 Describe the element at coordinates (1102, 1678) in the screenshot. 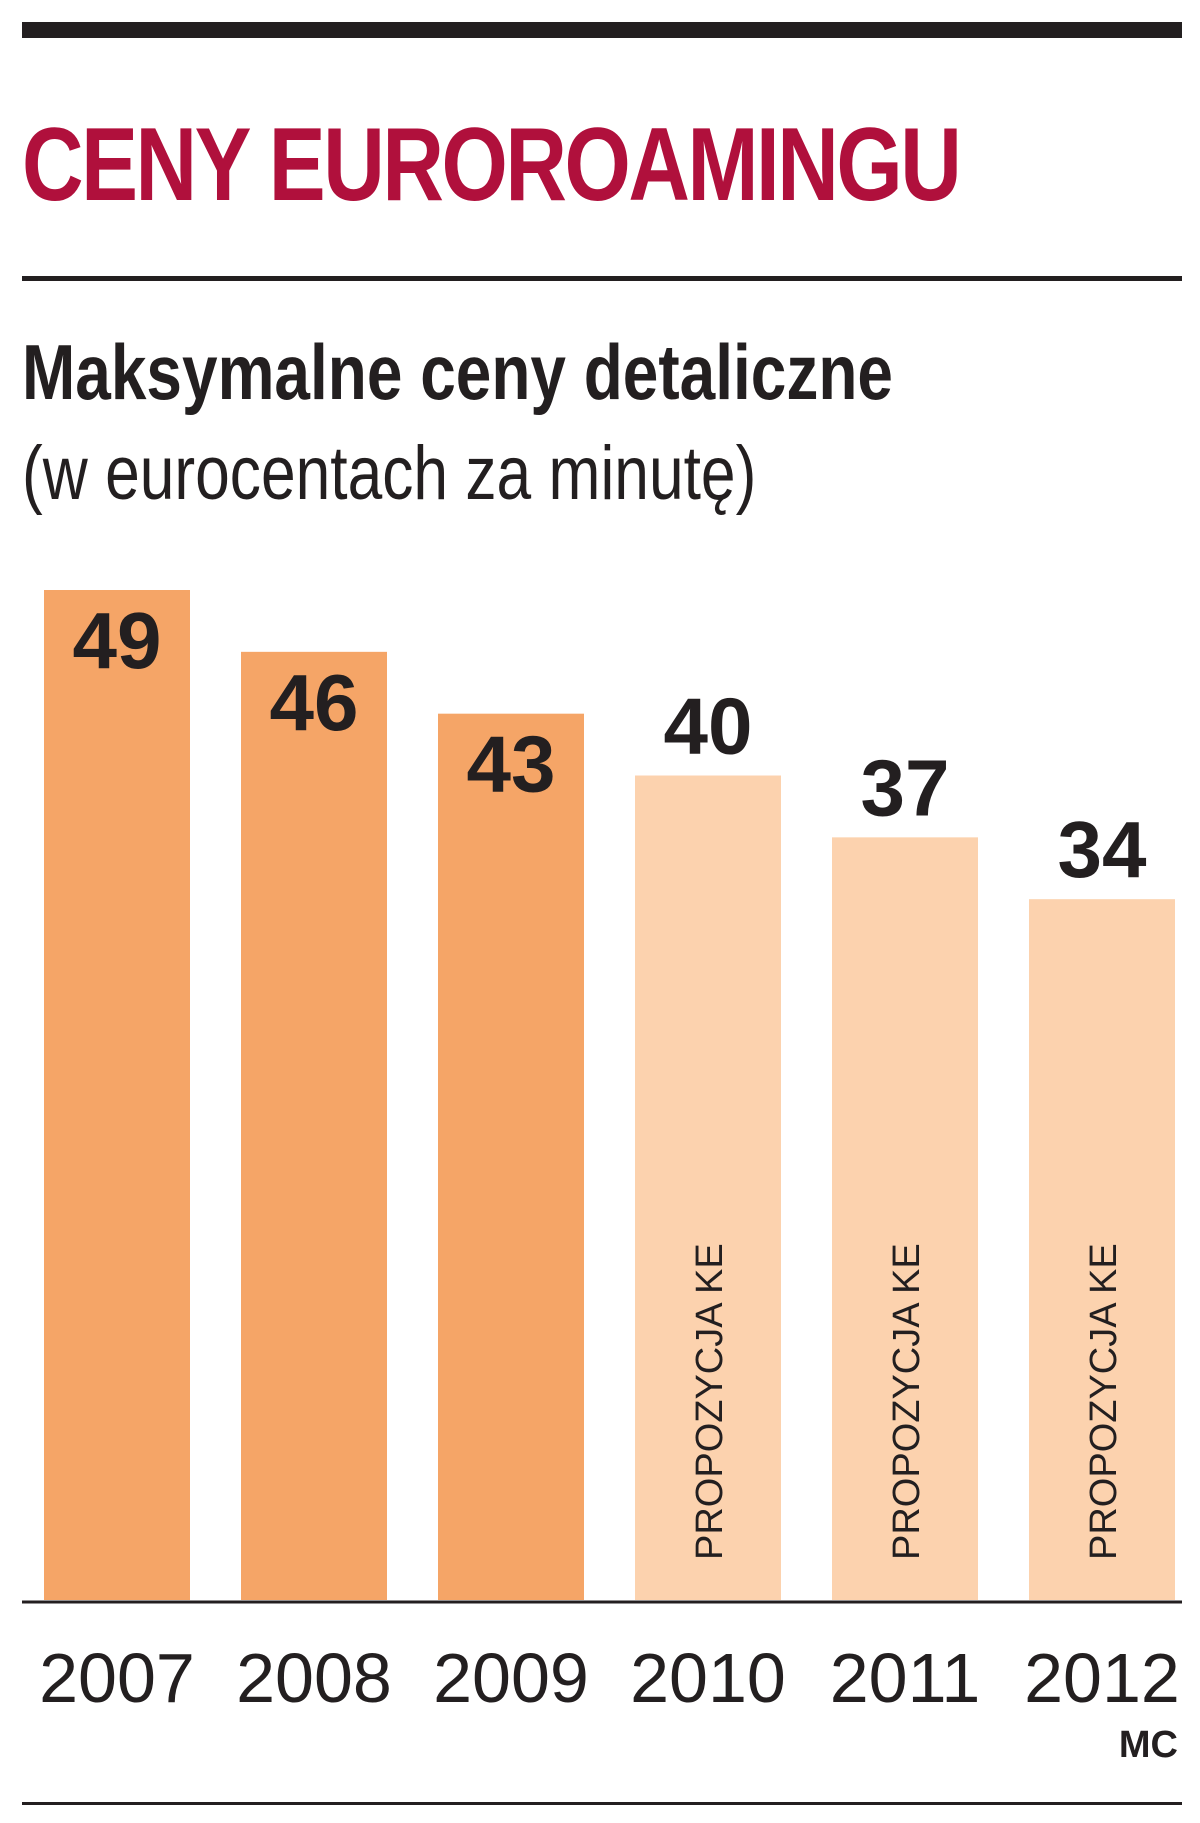

I see `x-tick-label-2012: 2012` at that location.